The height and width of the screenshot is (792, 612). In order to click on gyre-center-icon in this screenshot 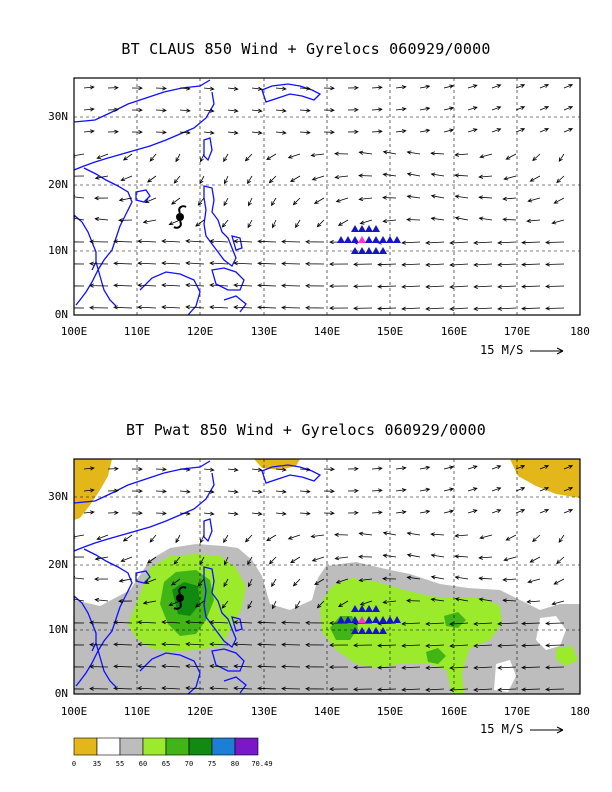, I will do `click(362, 619)`.